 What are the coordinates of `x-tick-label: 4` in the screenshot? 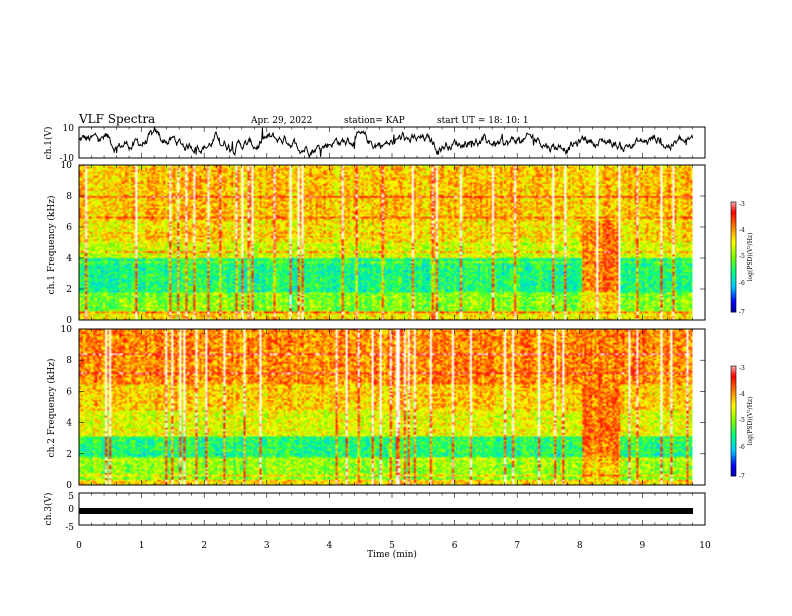 It's located at (330, 546).